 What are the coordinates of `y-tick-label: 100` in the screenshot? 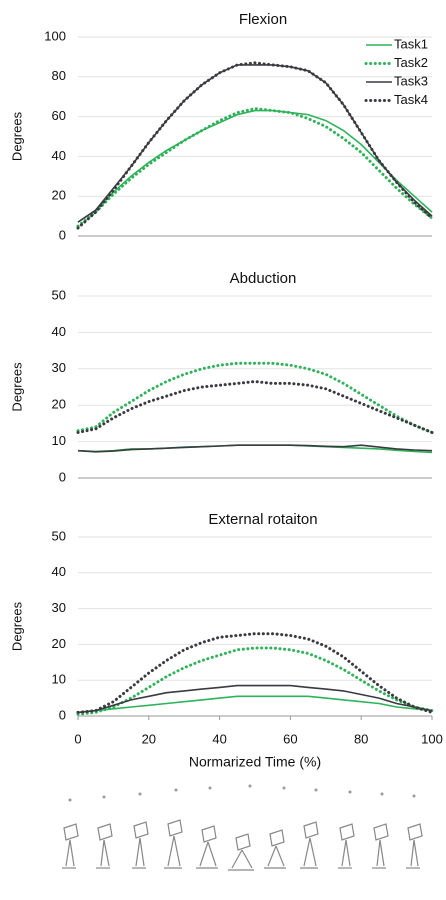 It's located at (55, 35).